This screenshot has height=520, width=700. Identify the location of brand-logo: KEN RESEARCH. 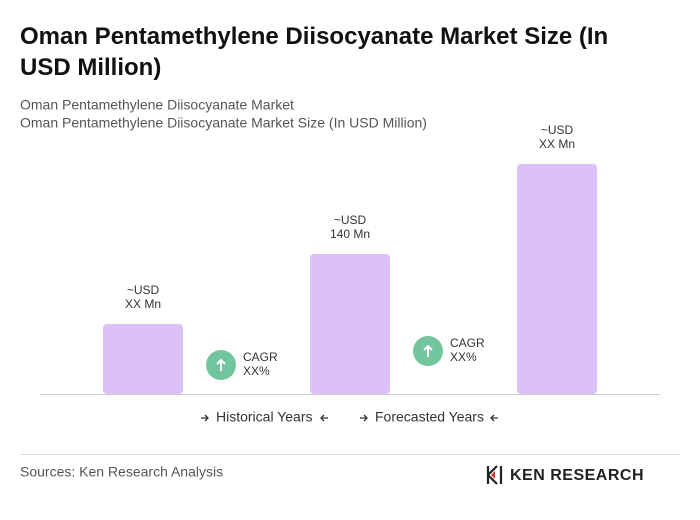
(565, 475).